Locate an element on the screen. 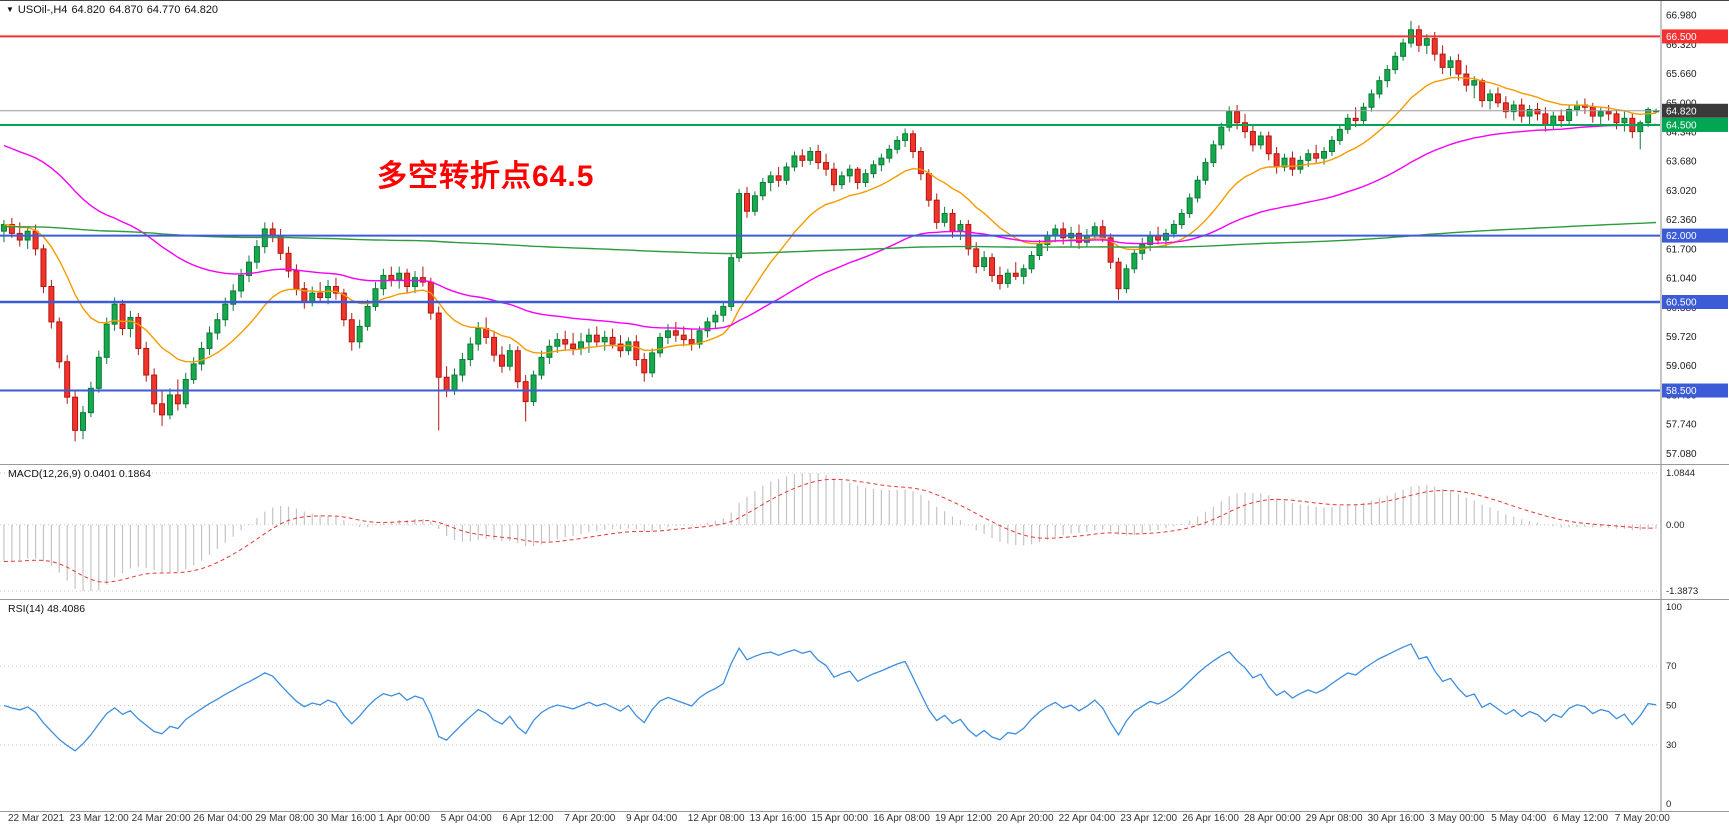  time-tick-label: 9 Apr 04:00 is located at coordinates (652, 818).